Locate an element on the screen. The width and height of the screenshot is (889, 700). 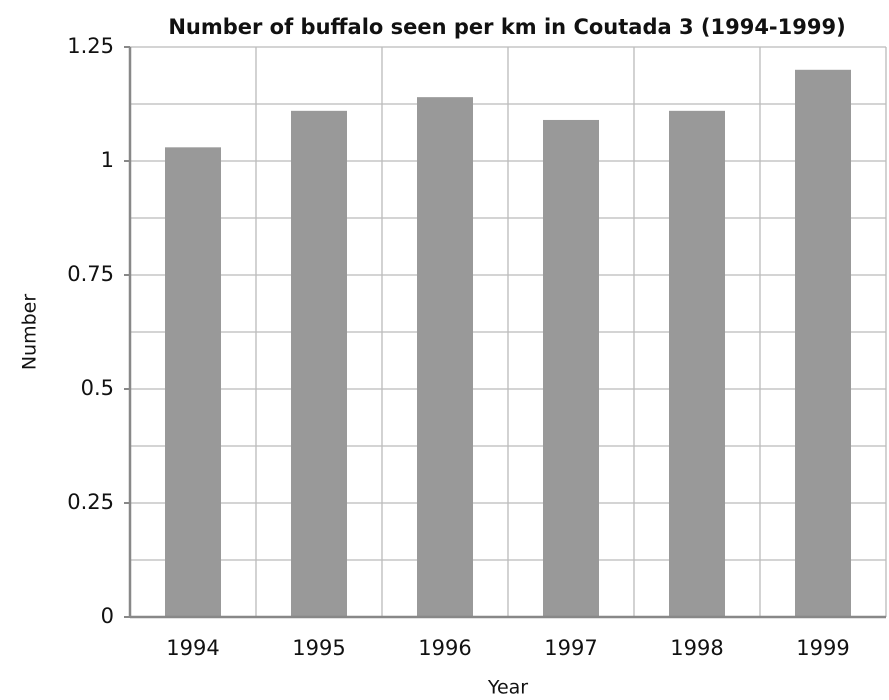
x-tick-label: 1995 is located at coordinates (318, 648).